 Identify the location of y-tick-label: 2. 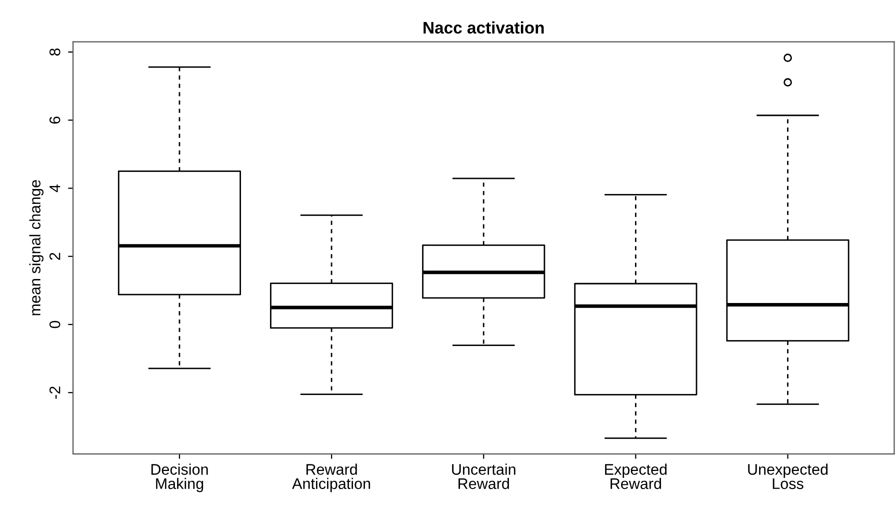
(54, 256).